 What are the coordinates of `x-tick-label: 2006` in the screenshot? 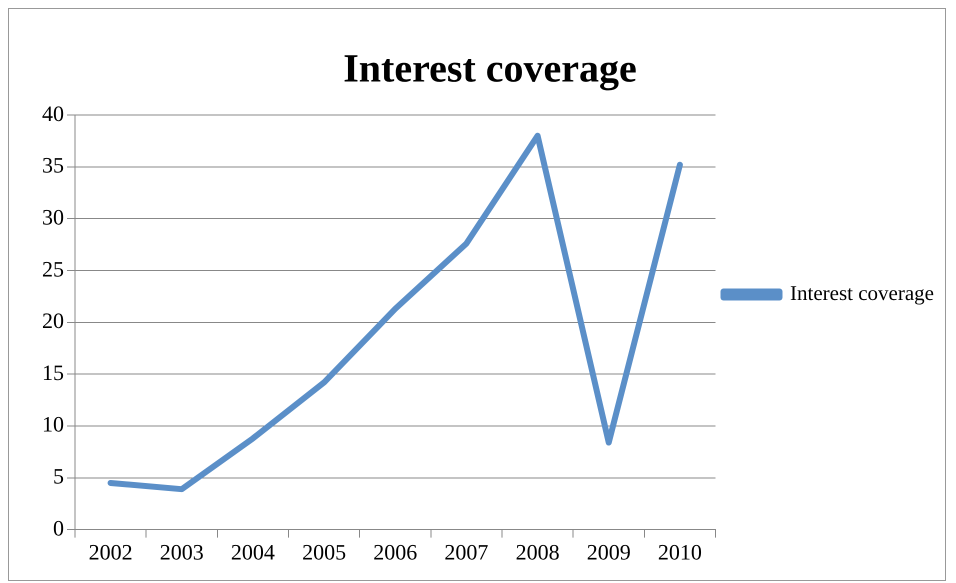 It's located at (395, 552).